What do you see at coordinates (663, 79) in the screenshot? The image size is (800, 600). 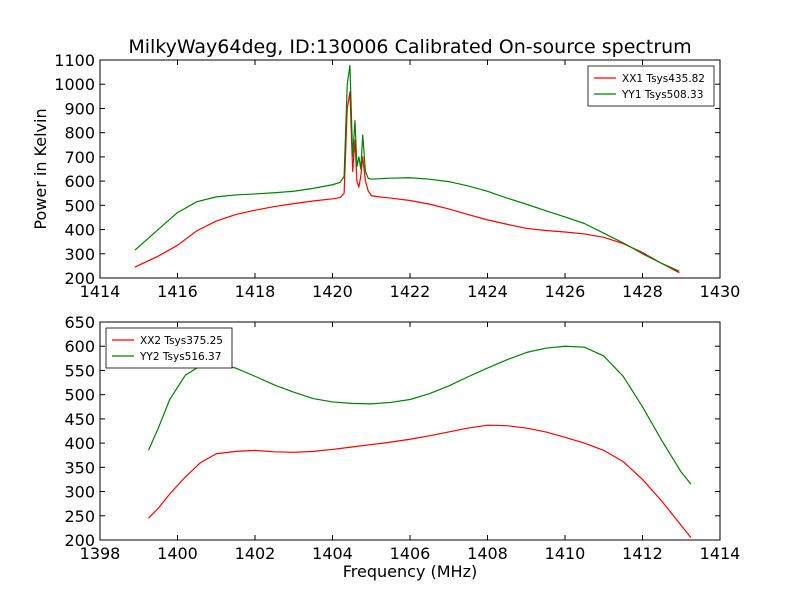 I see `legend-label: XX1 Tsys435.82` at bounding box center [663, 79].